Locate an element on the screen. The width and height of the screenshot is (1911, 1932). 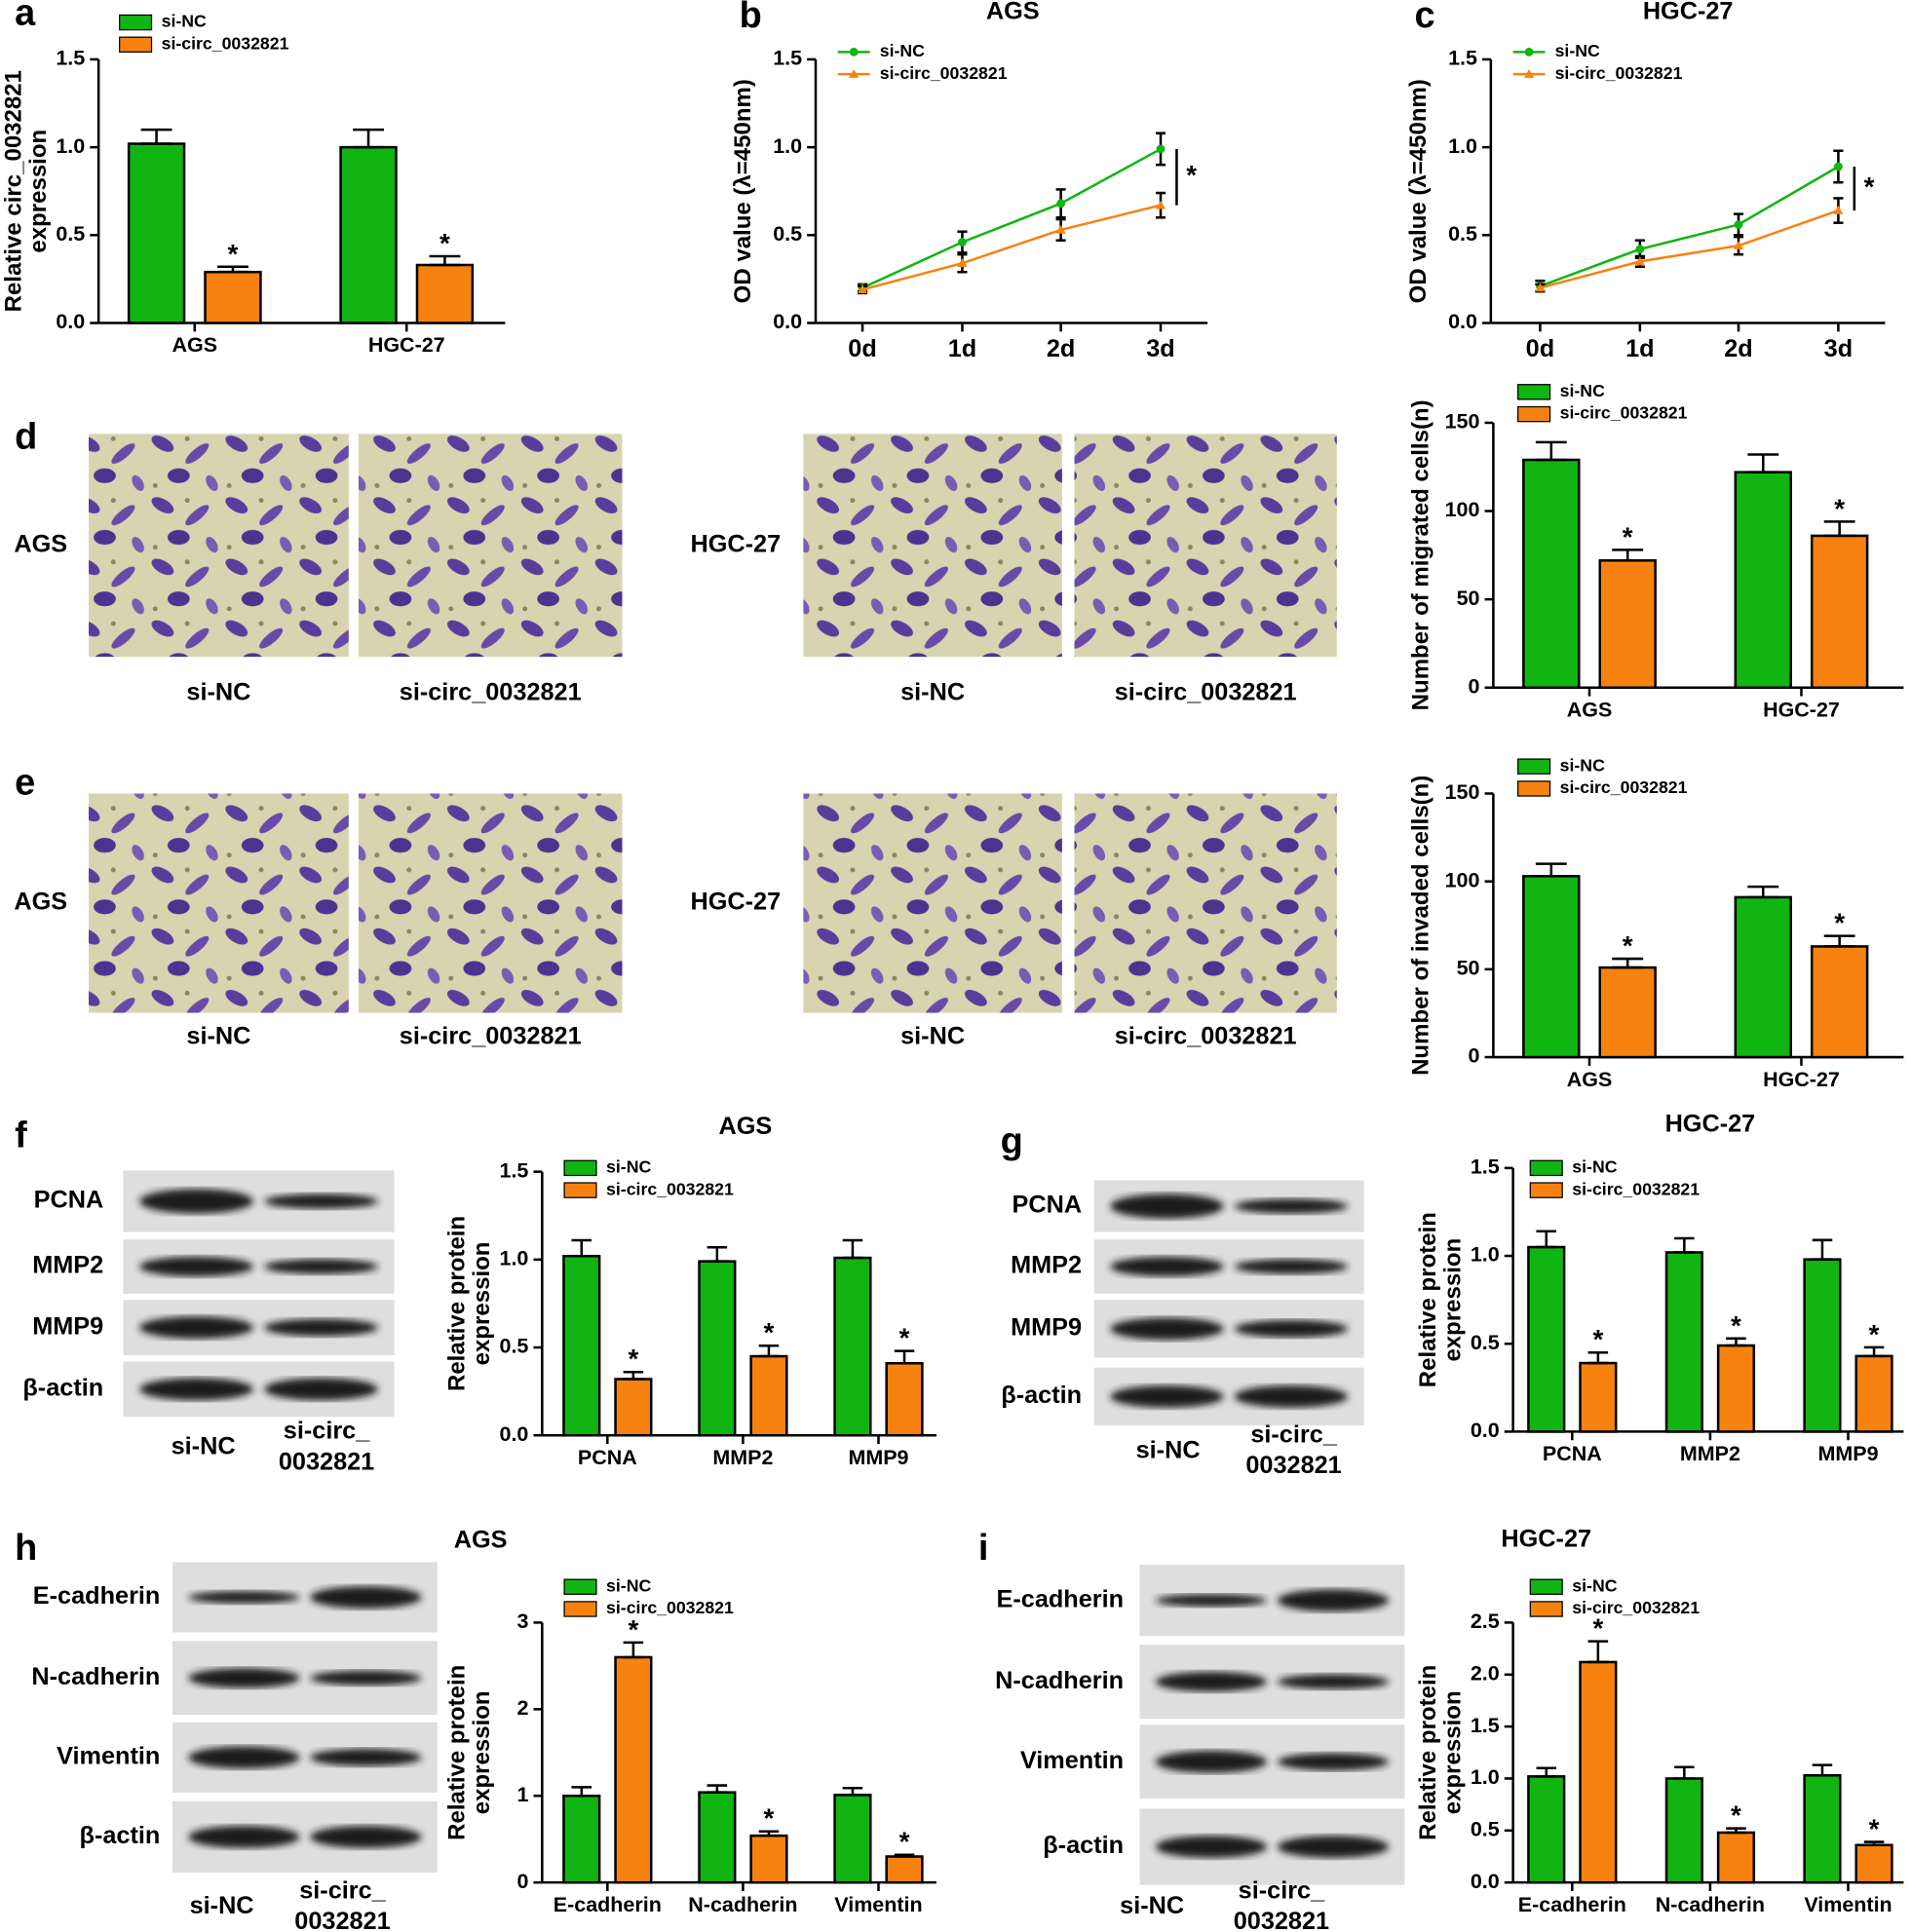
y-tick-label: 1.0 is located at coordinates (1486, 1777).